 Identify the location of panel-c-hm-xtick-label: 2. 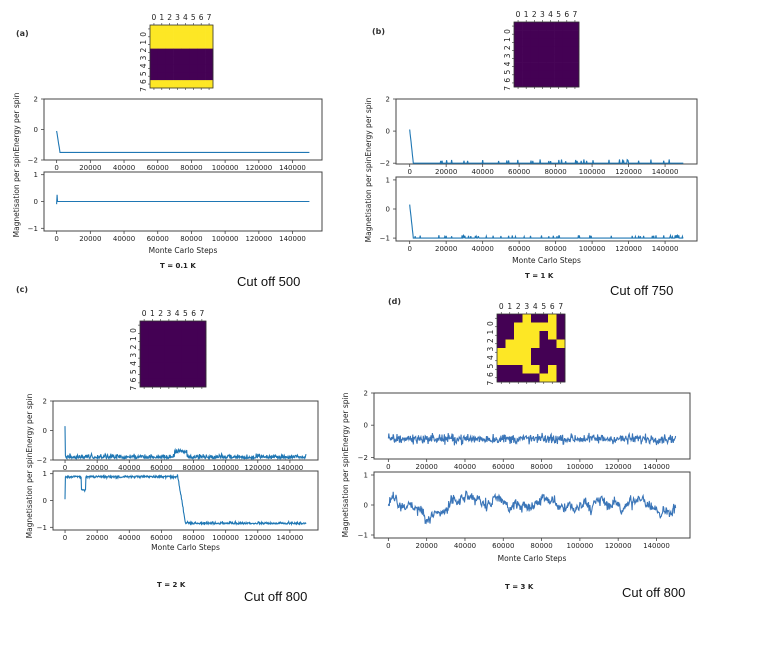
(160, 313).